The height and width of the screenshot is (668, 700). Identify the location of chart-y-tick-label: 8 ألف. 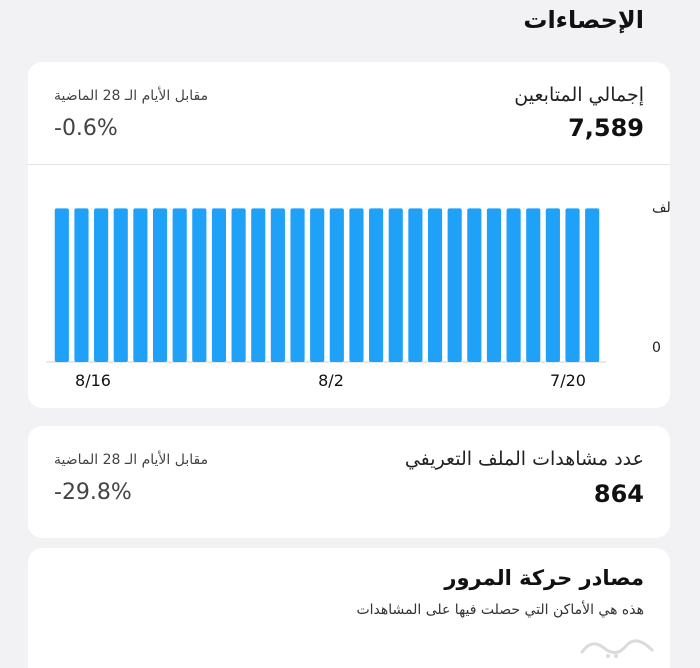
(661, 207).